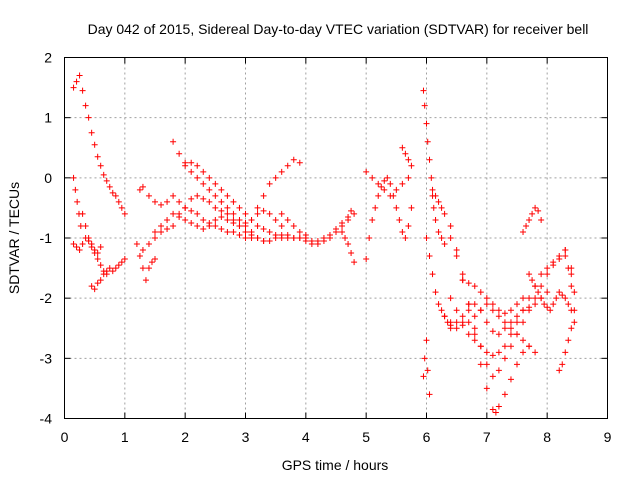 This screenshot has height=485, width=640. What do you see at coordinates (335, 465) in the screenshot?
I see `x-axis-label: GPS time / hours` at bounding box center [335, 465].